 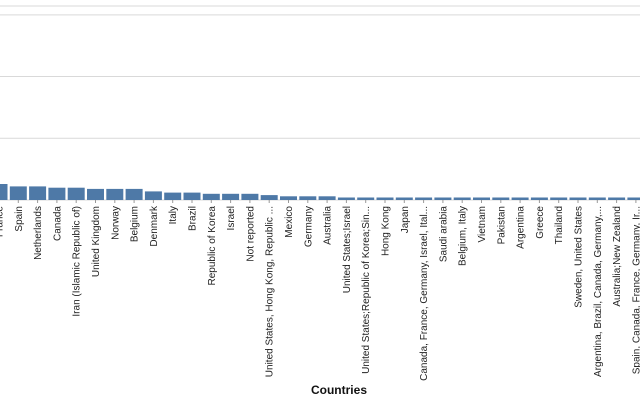 What do you see at coordinates (328, 225) in the screenshot?
I see `x-tick-label: Australia` at bounding box center [328, 225].